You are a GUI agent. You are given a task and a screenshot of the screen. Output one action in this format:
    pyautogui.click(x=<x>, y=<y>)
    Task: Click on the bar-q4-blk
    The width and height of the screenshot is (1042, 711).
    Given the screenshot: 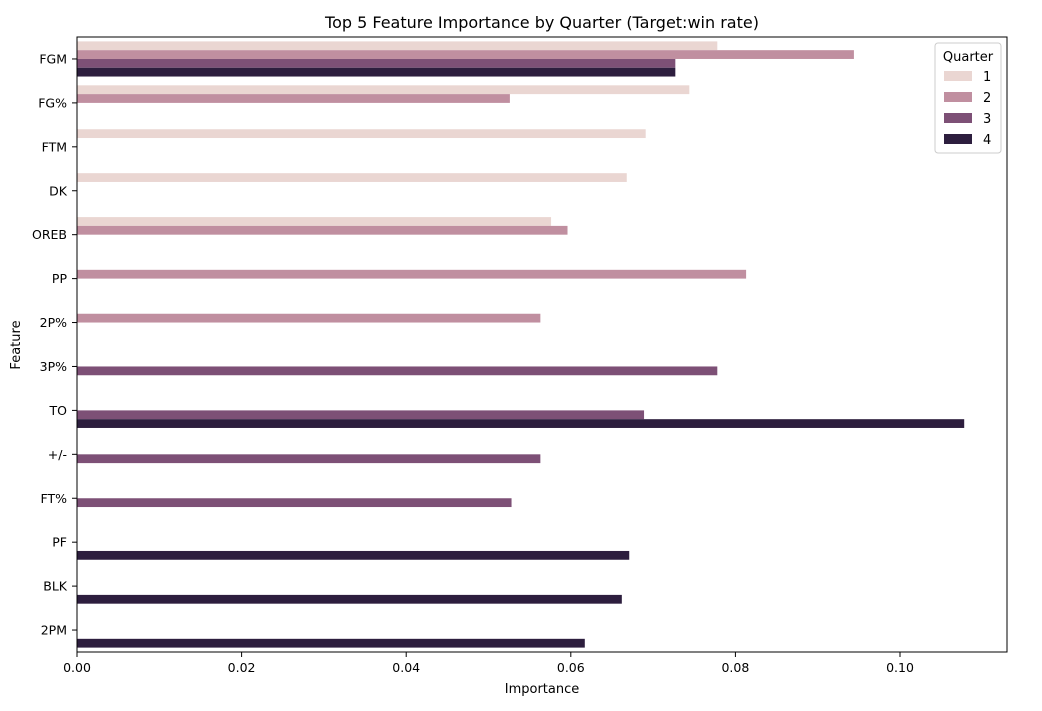 What is the action you would take?
    pyautogui.click(x=349, y=599)
    